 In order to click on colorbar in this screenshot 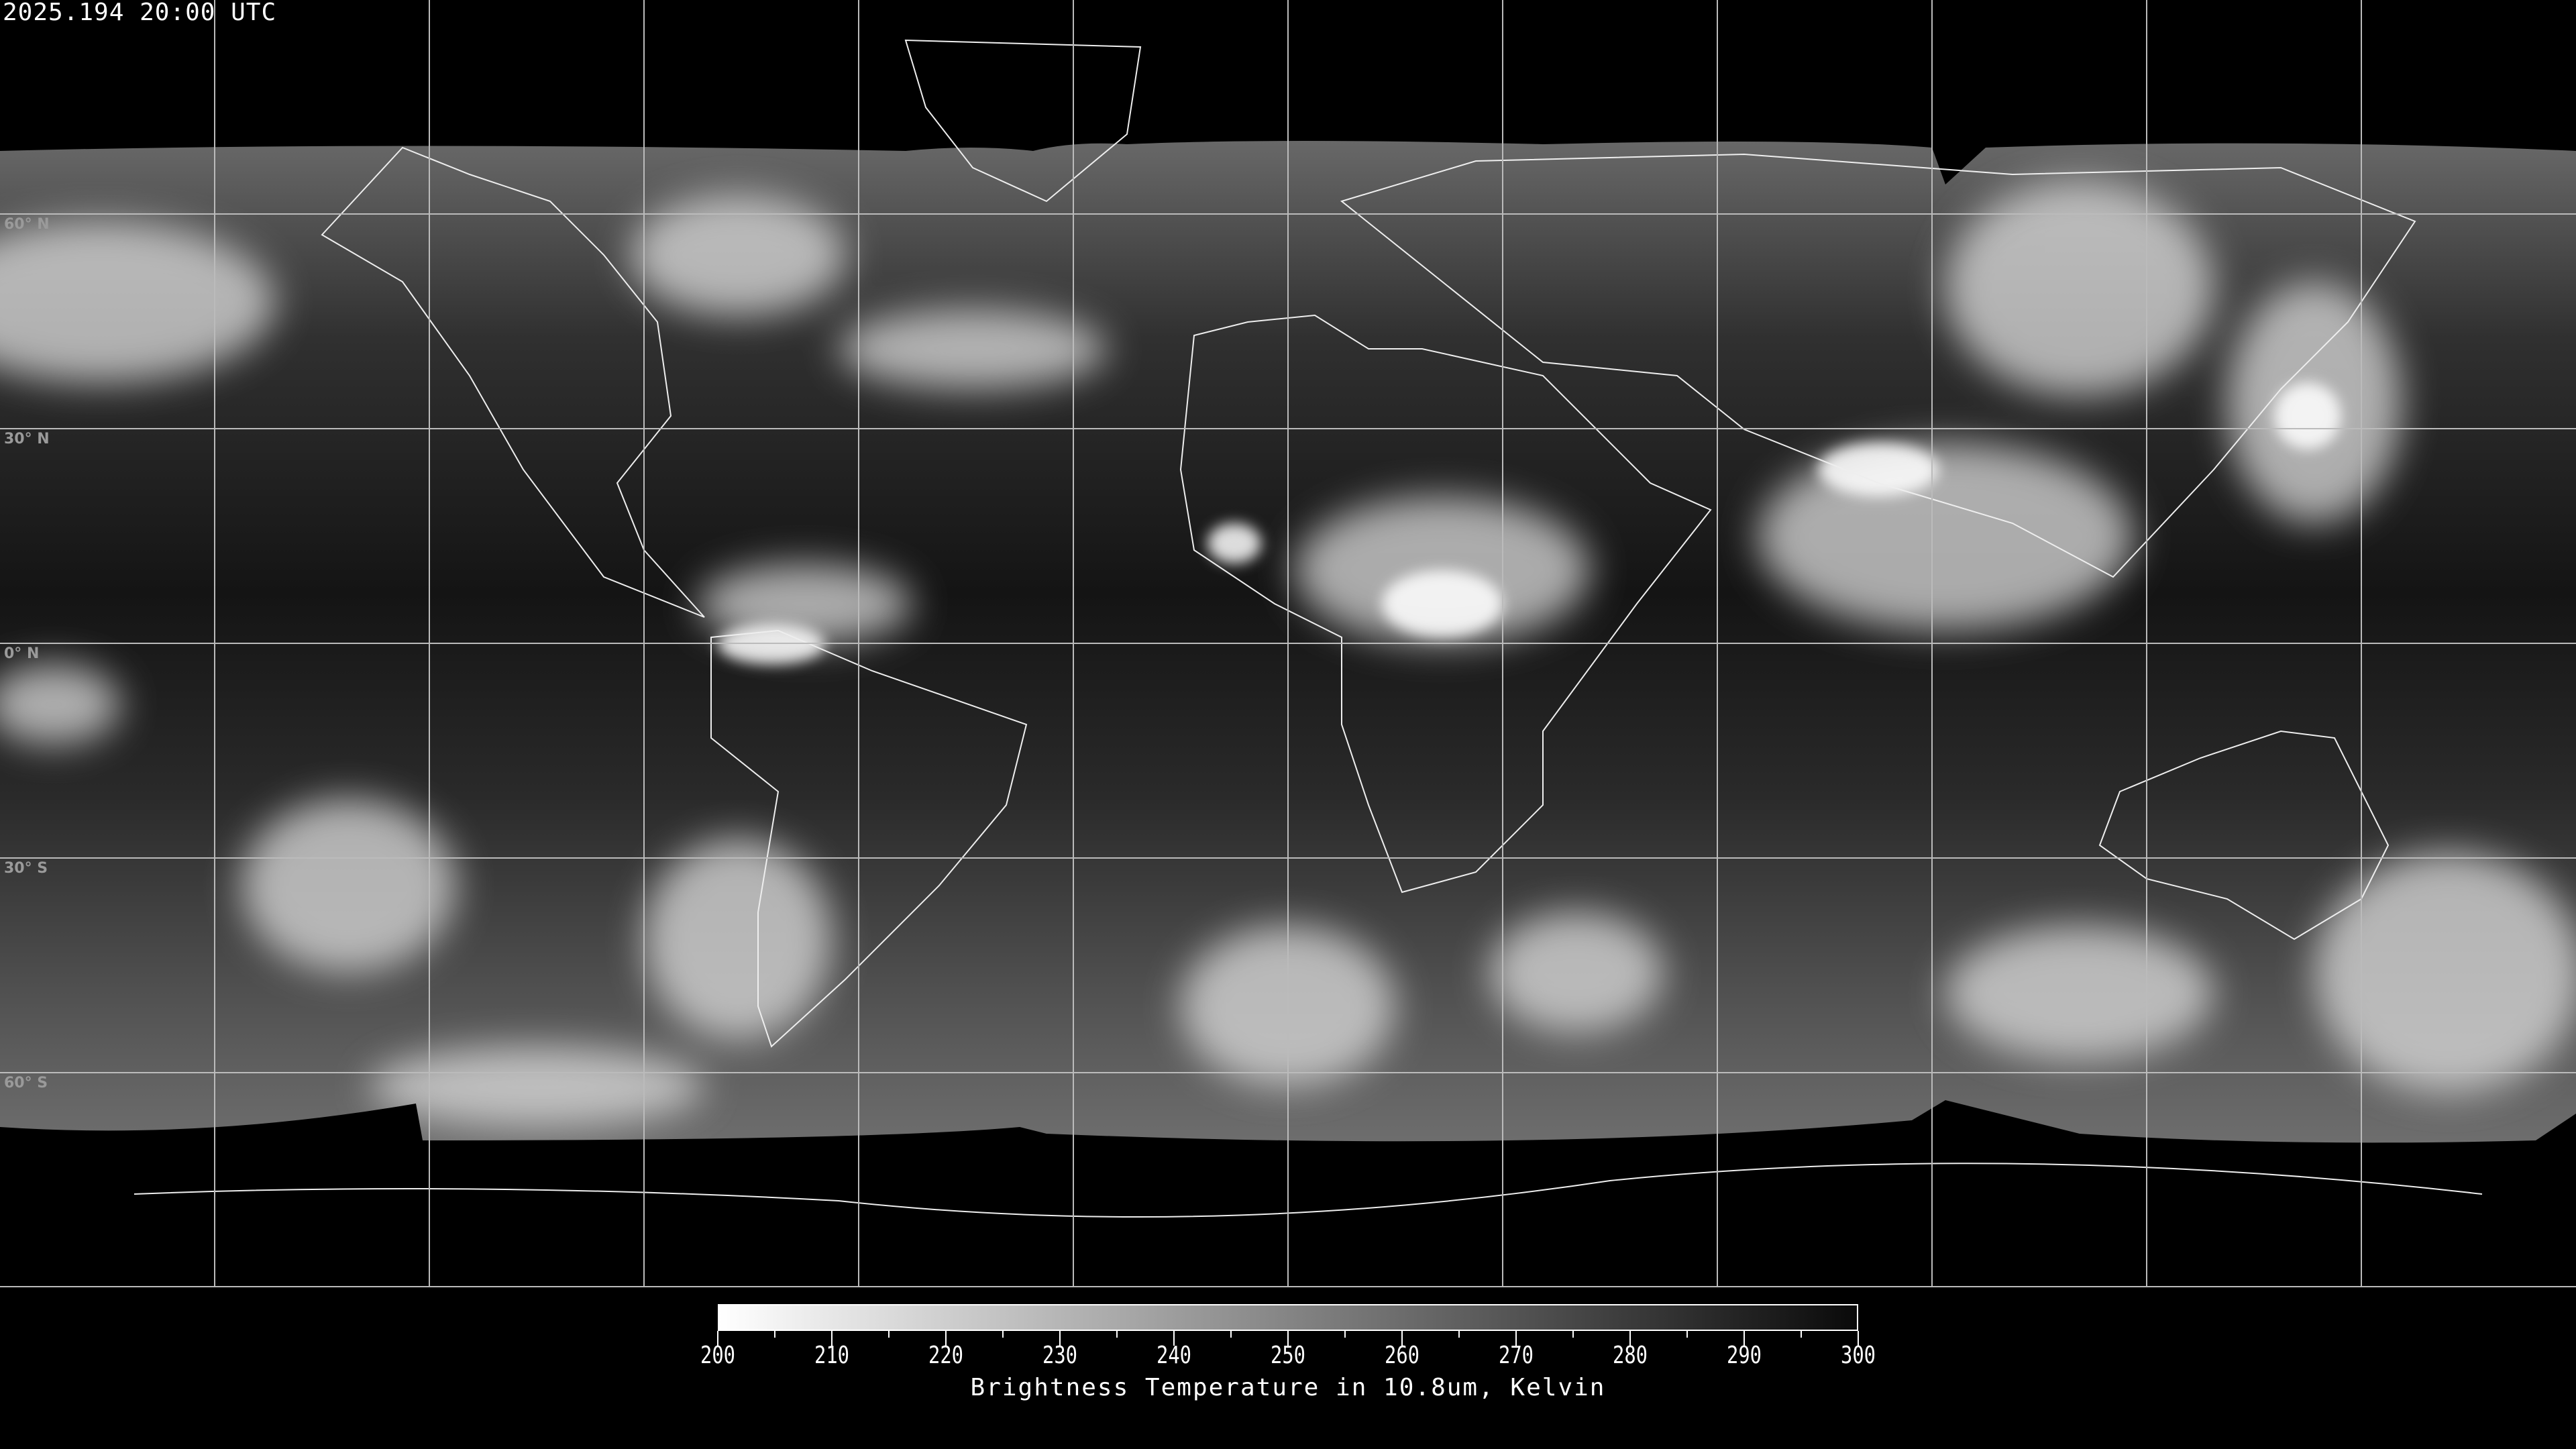, I will do `click(1288, 1317)`.